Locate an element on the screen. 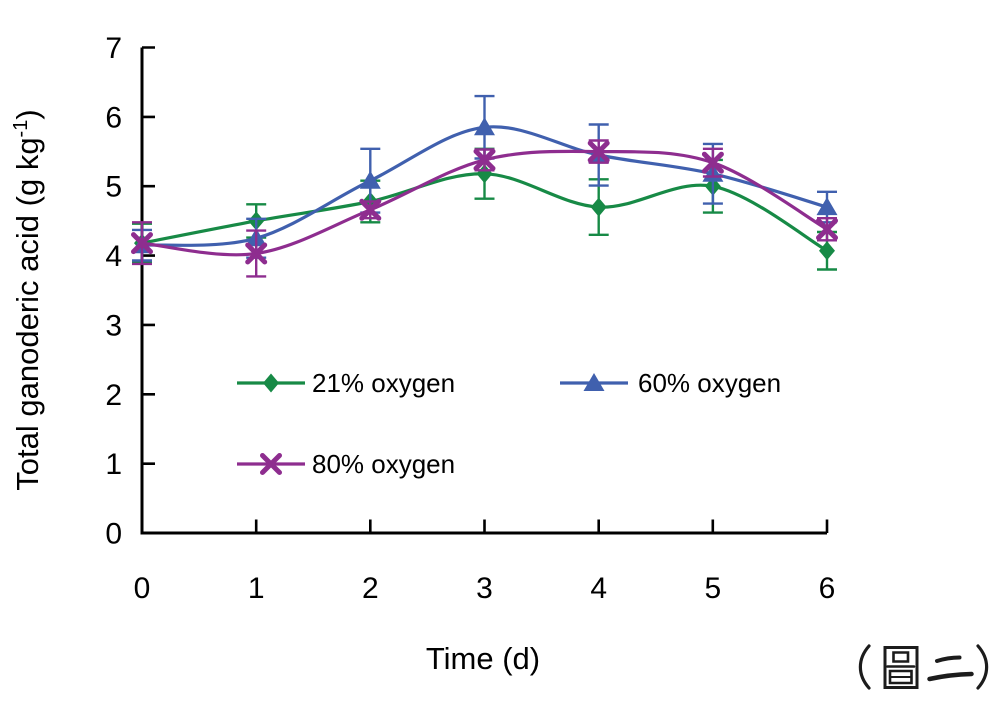  x-axis-ticks is located at coordinates (541, 526).